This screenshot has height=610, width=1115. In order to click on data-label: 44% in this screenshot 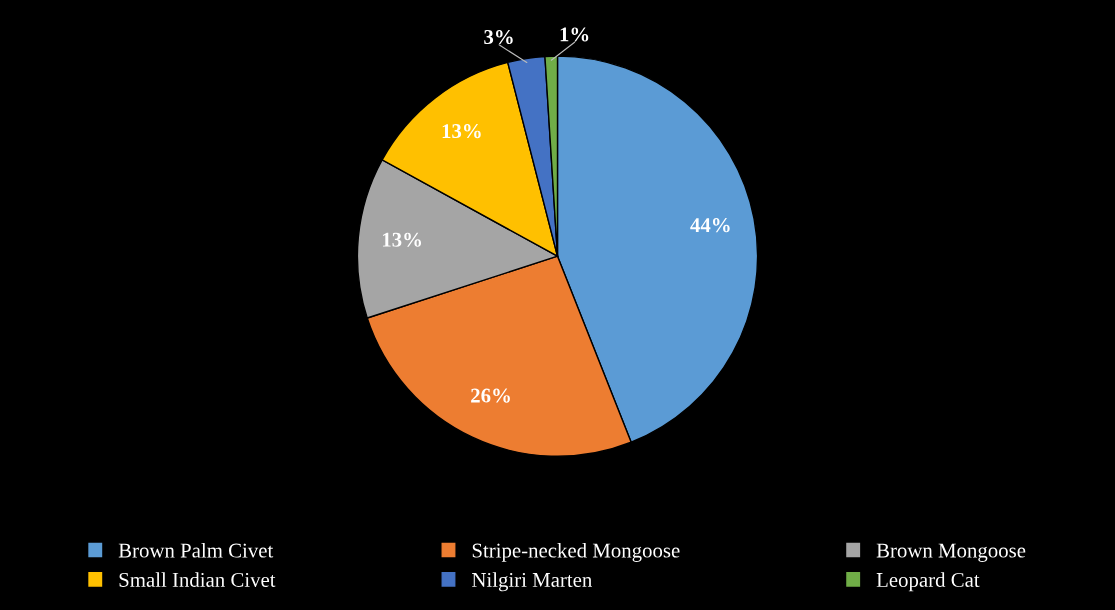, I will do `click(710, 225)`.